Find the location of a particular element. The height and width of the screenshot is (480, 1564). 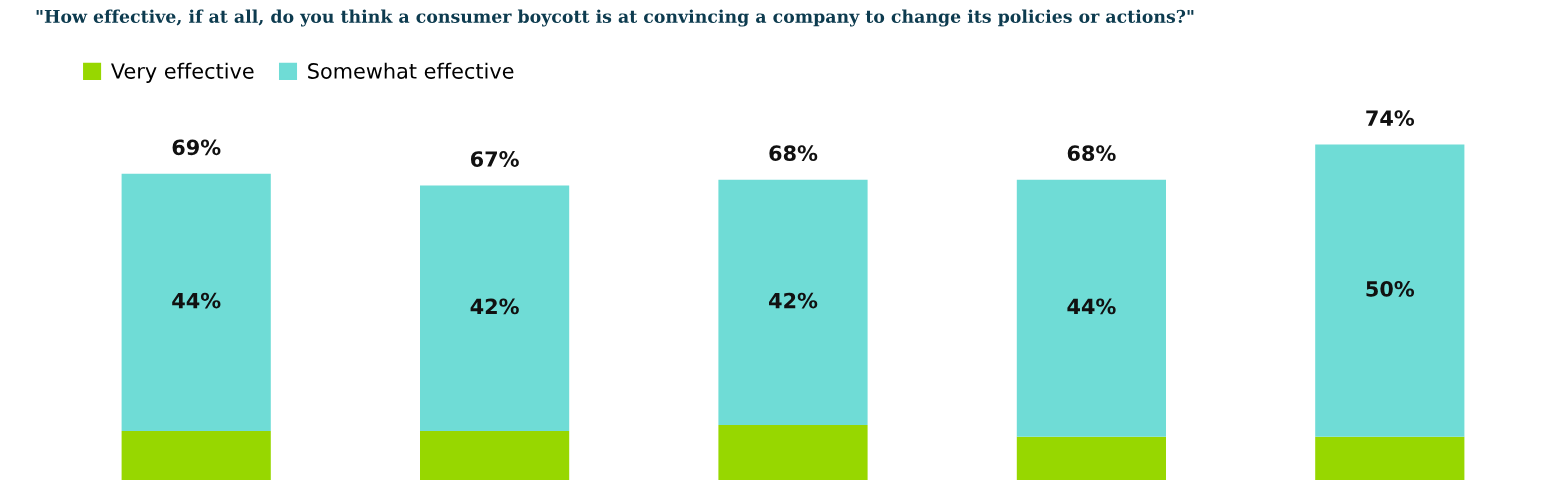

total-label: 67% is located at coordinates (494, 159).